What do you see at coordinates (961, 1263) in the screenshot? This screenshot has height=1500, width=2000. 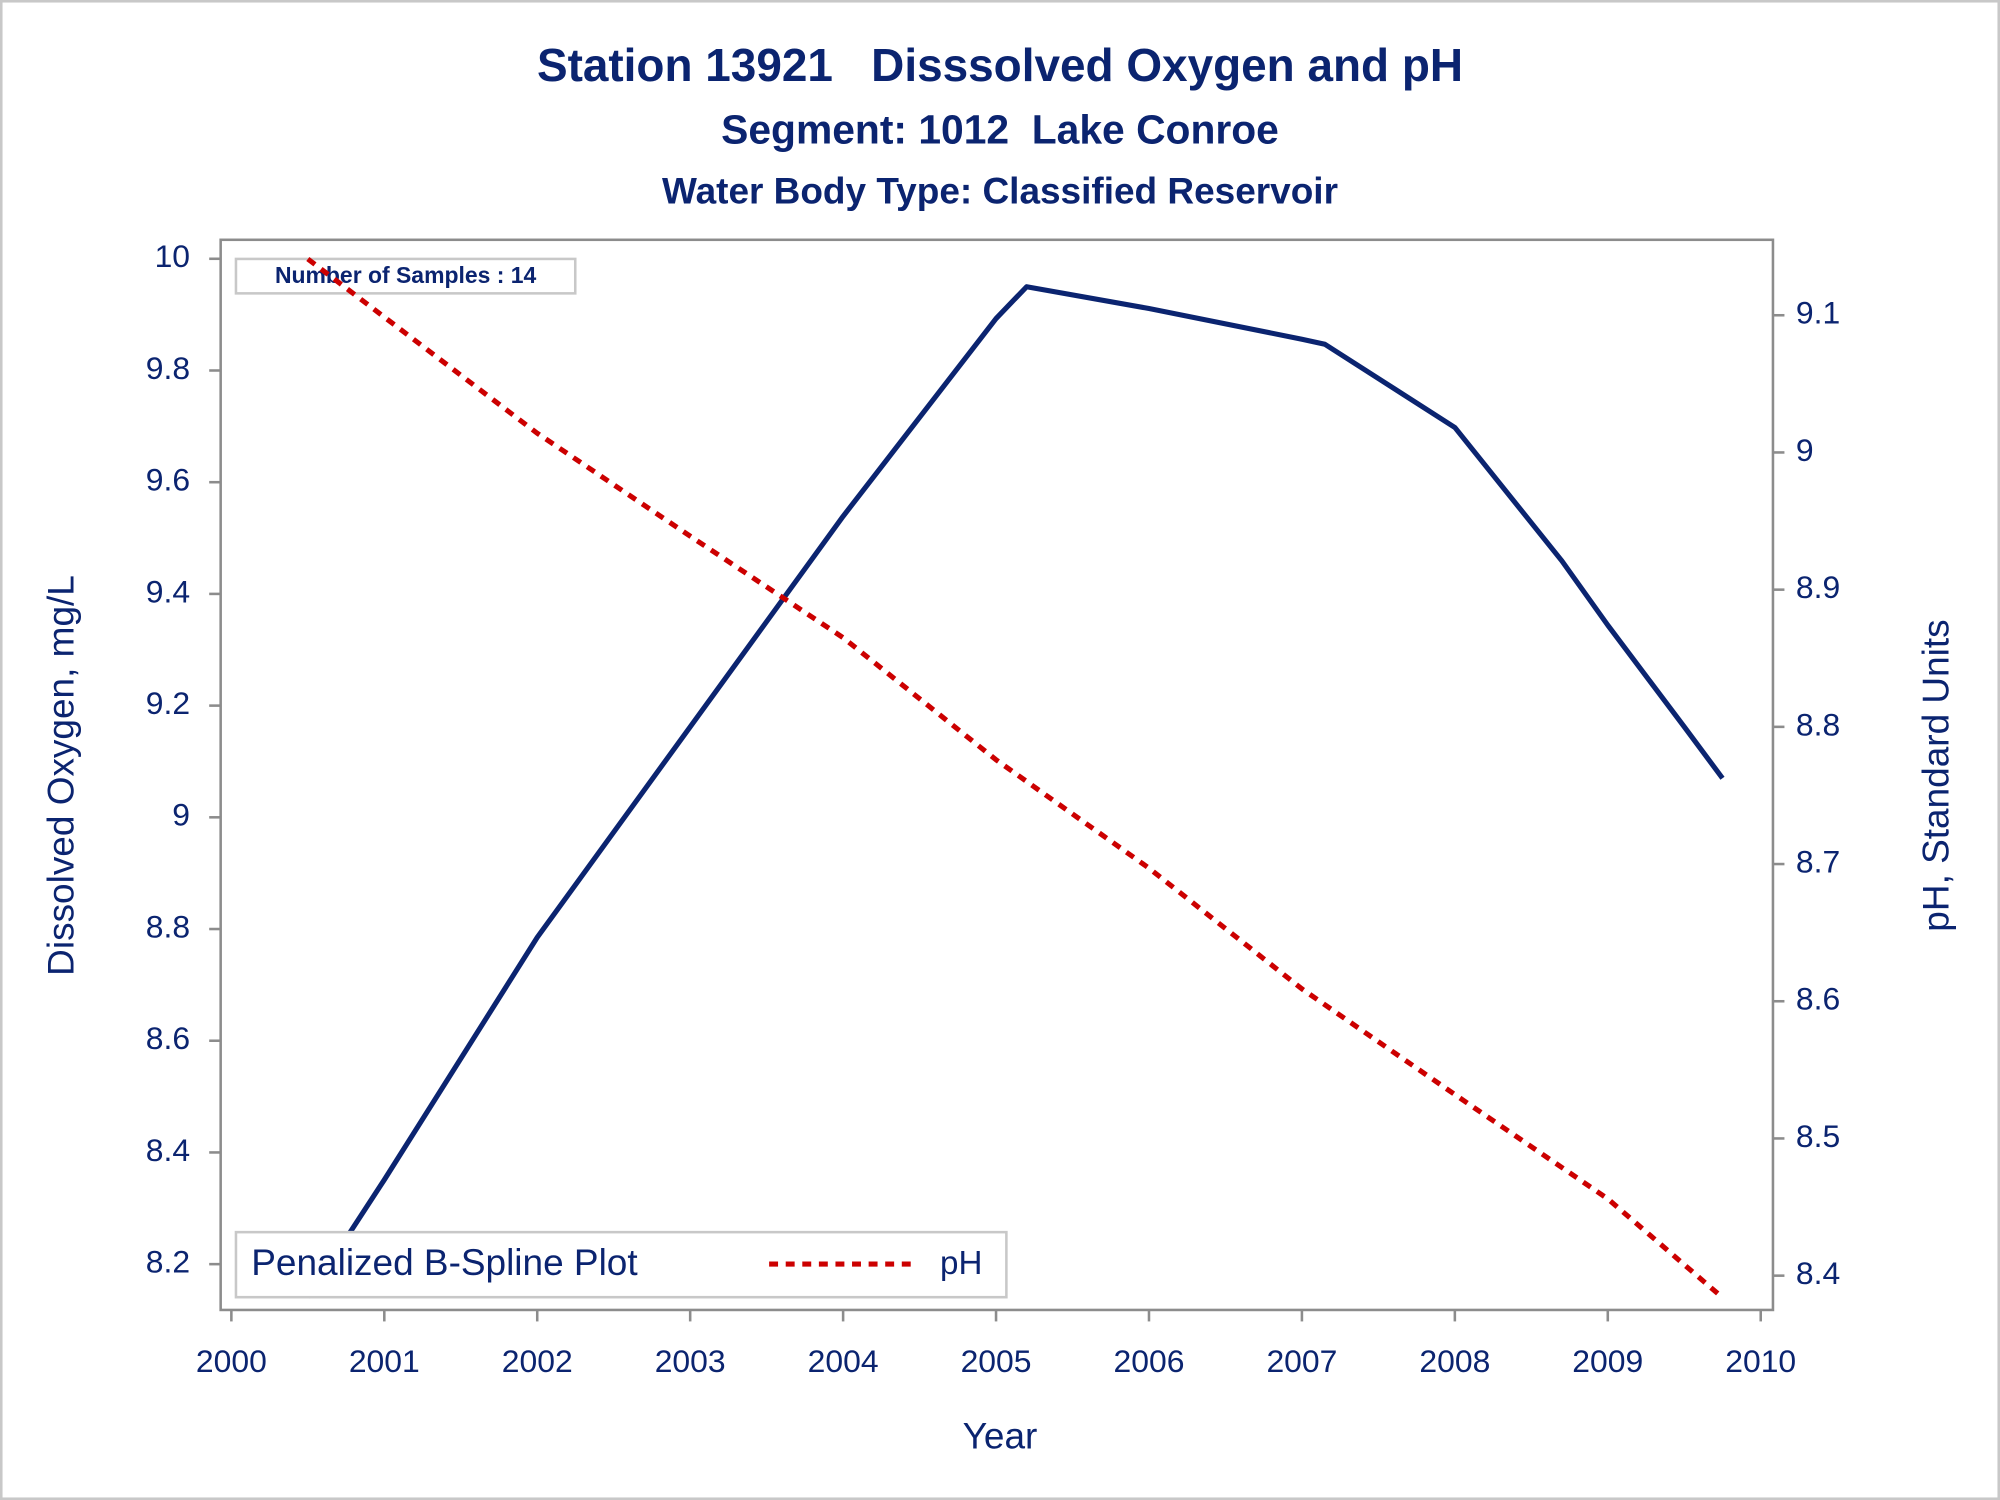 I see `legend-label: pH` at bounding box center [961, 1263].